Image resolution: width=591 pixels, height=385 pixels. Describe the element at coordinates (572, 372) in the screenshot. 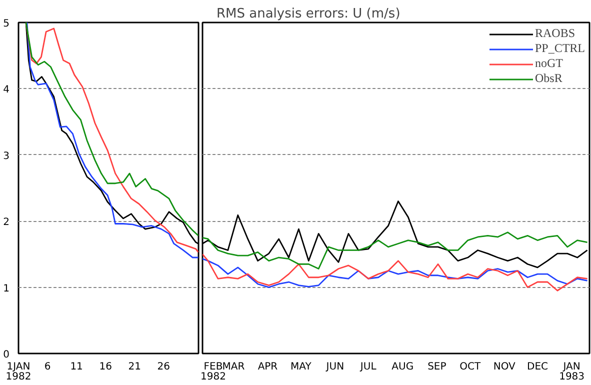

I see `x-tick-label: JAN 1983` at that location.